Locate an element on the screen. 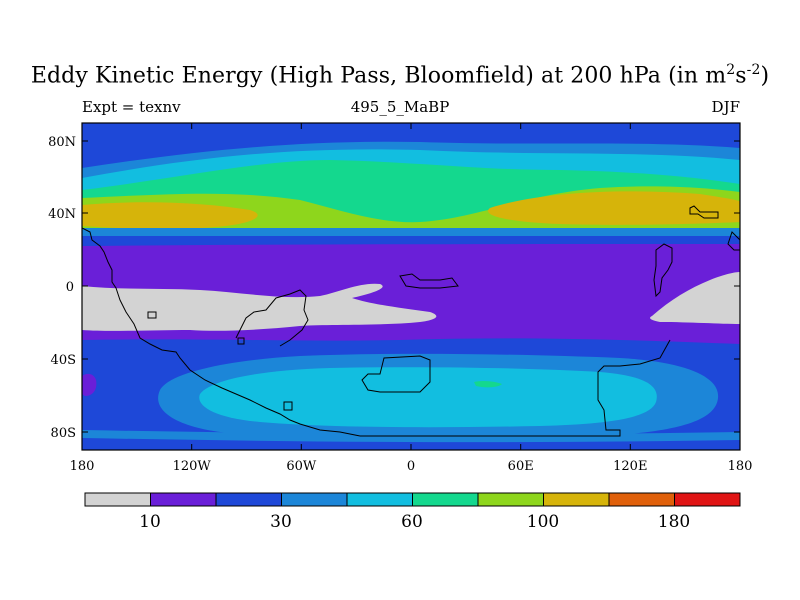  colorbar-labels: 10 30 60 100 180 is located at coordinates (414, 522).